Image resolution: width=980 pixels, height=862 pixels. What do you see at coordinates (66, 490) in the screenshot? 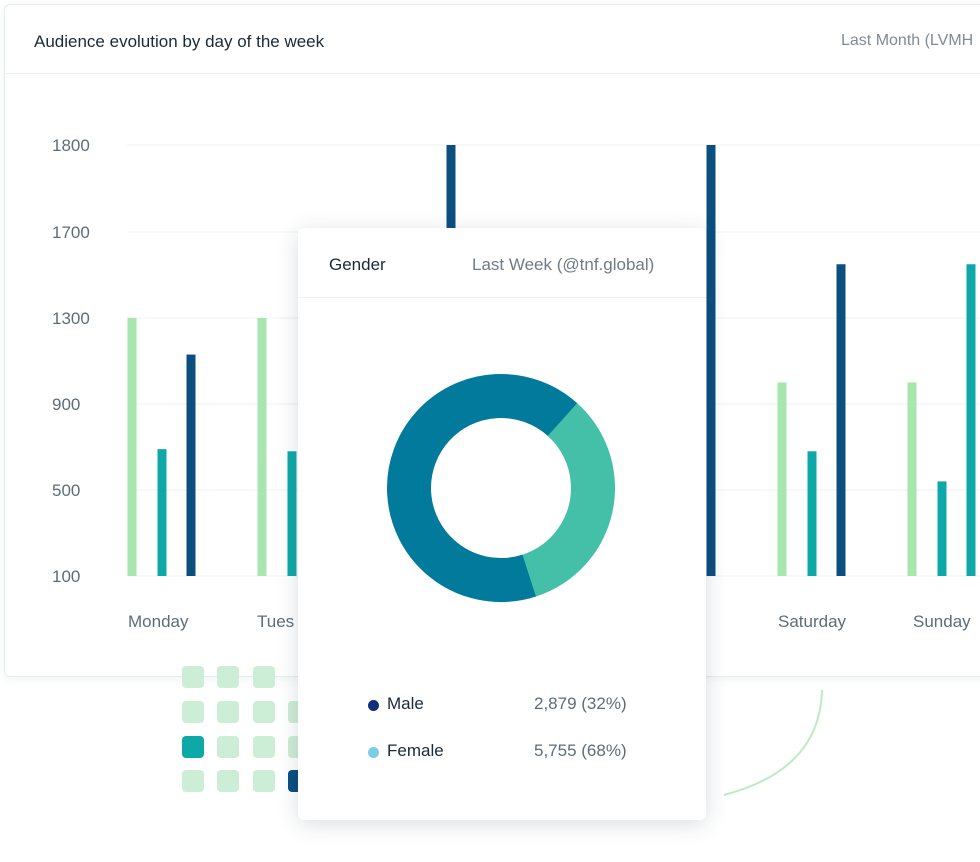
I see `y-tick-label: 500` at bounding box center [66, 490].